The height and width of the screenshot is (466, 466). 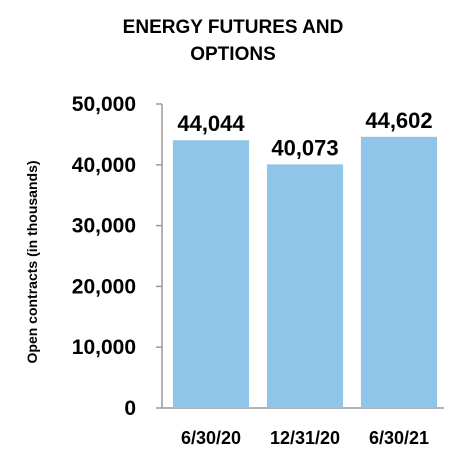 I want to click on x-tick-label: 12/31/20, so click(x=305, y=438).